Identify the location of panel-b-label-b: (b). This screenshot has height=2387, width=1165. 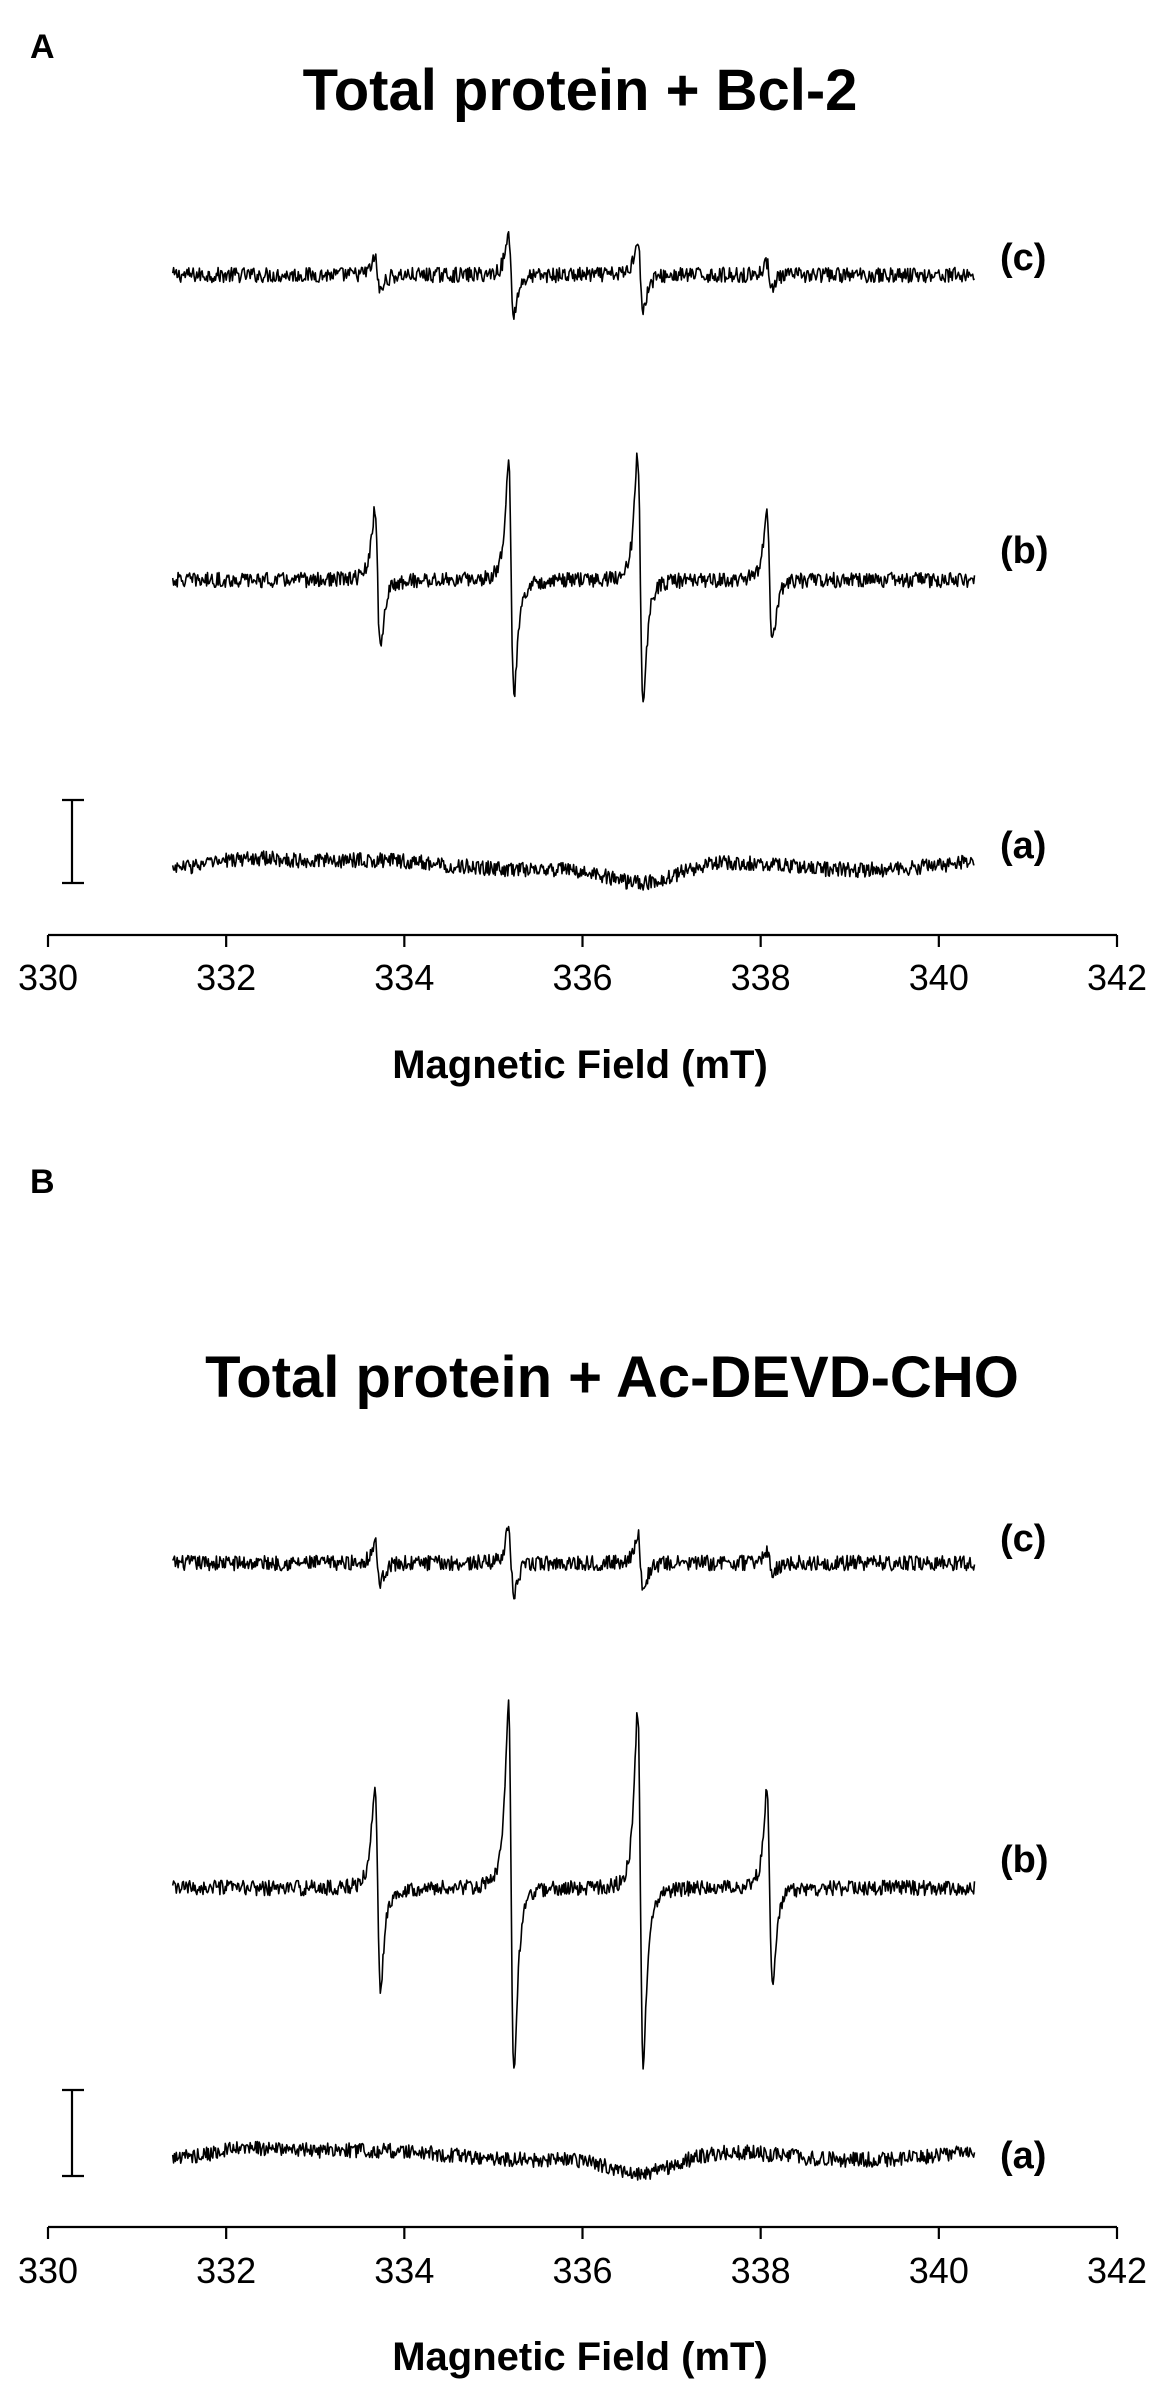
(1024, 1860).